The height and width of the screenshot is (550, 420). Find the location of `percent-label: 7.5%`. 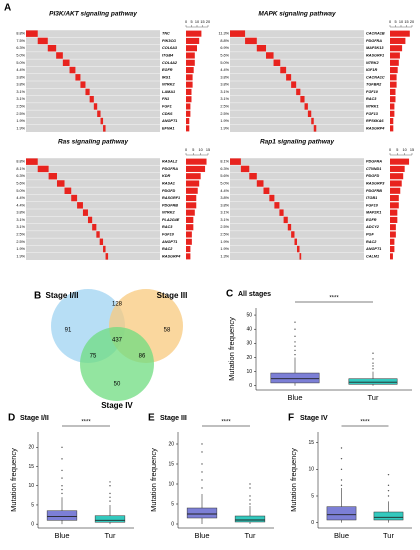

percent-label: 7.5% is located at coordinates (20, 41).